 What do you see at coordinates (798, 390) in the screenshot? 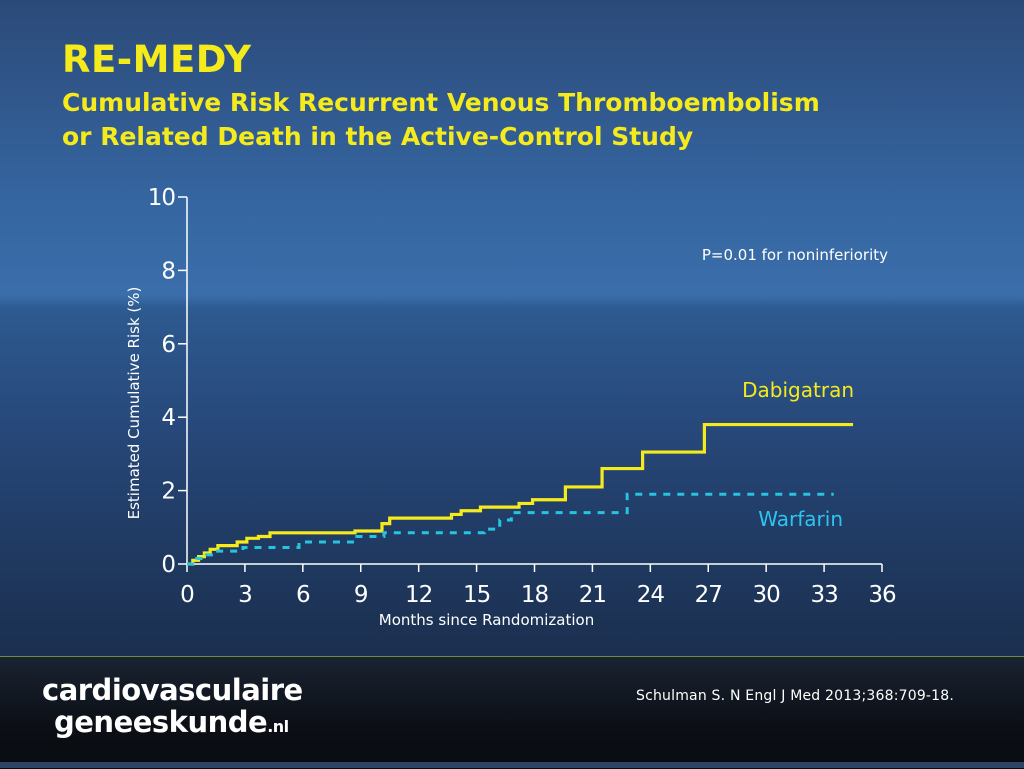
I see `series-label-dabigatran: Dabigatran` at bounding box center [798, 390].